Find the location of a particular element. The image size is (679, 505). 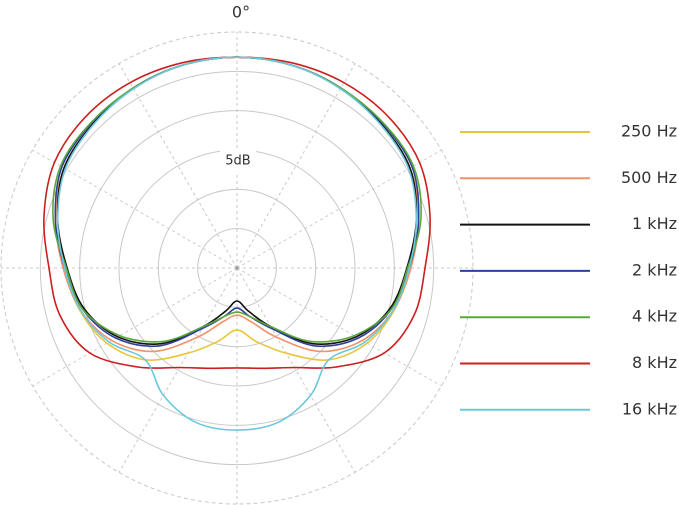

ring-label-bg is located at coordinates (238, 160).